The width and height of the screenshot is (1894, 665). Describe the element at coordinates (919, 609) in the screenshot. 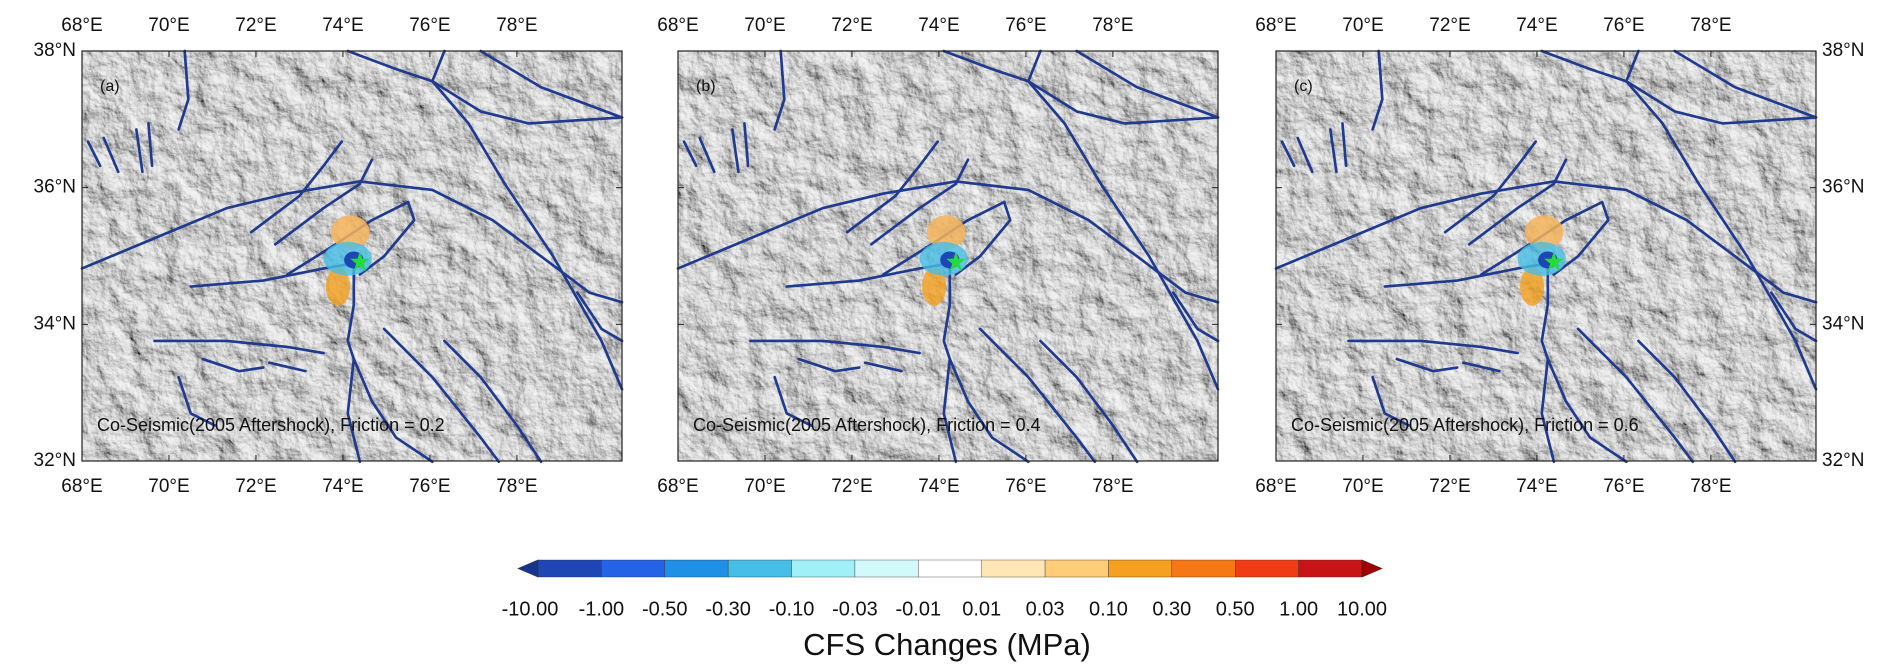

I see `colorbar-label: -0.01` at that location.